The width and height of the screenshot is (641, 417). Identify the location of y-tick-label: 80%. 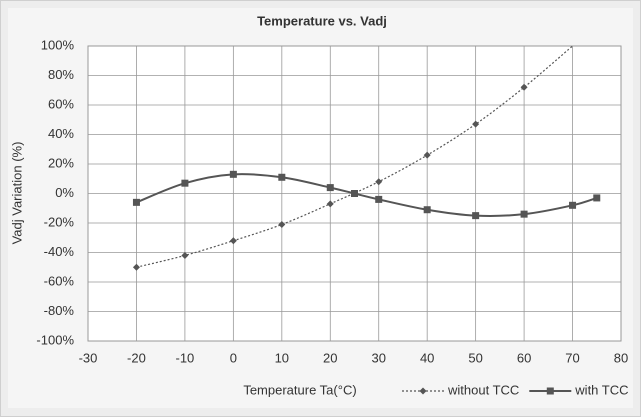
(61, 74).